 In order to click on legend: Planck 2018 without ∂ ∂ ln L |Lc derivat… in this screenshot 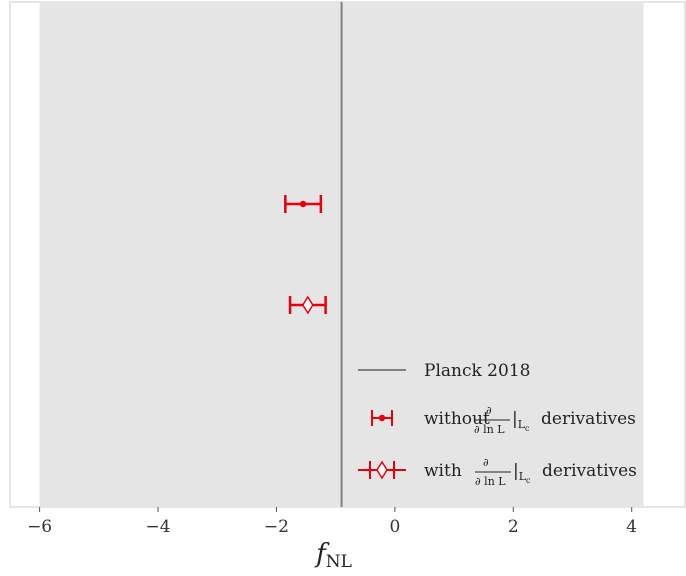, I will do `click(497, 424)`.